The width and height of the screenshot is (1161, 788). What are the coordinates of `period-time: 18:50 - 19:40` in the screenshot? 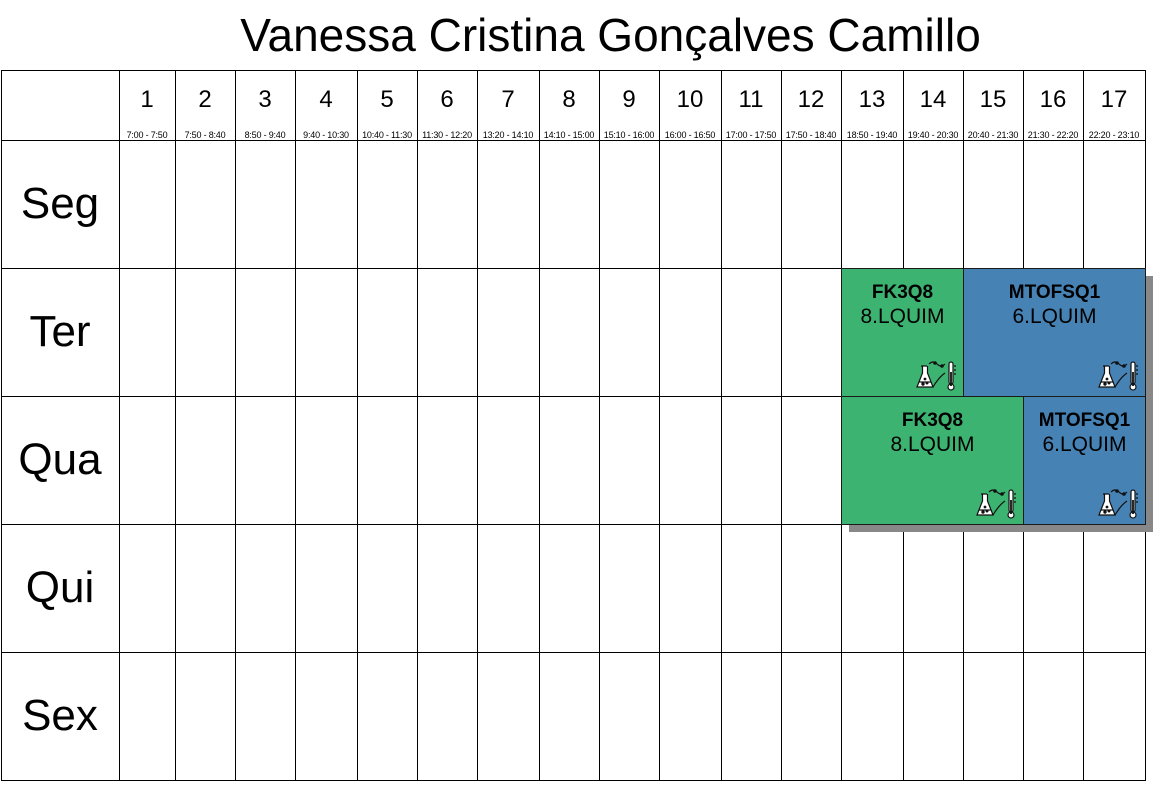 It's located at (872, 135).